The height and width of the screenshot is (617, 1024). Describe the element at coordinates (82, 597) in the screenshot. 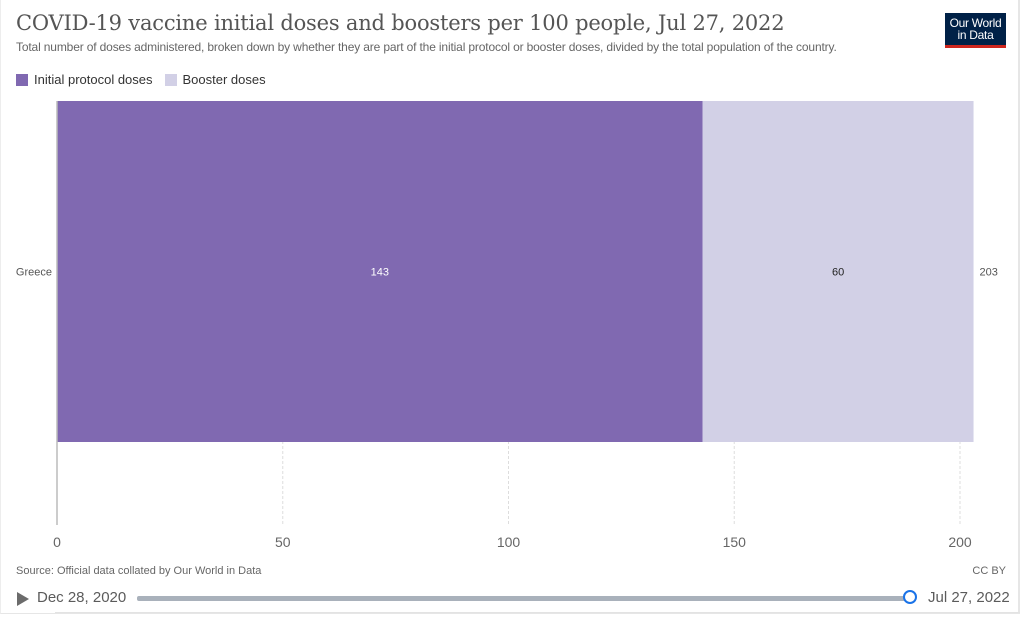

I see `timeline-start-date: Dec 28, 2020` at that location.